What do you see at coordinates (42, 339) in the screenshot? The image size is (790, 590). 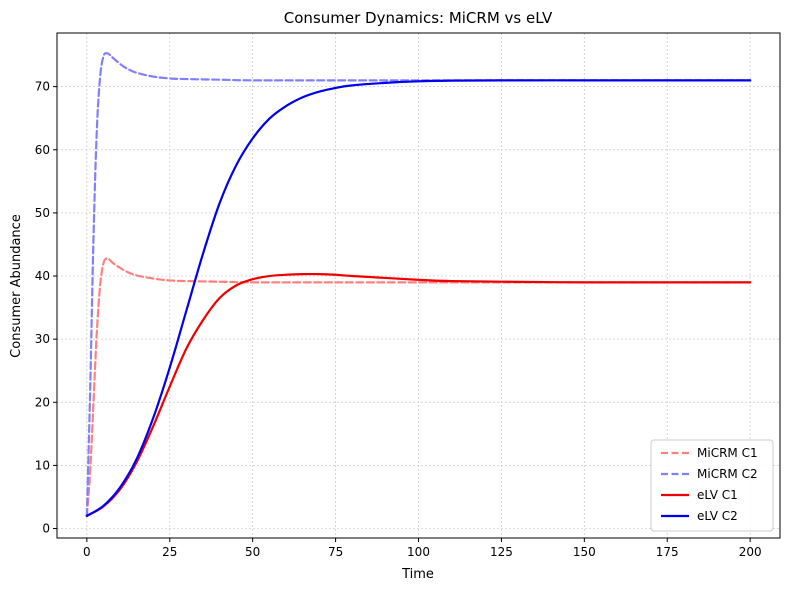 I see `y-tick-label: 30` at bounding box center [42, 339].